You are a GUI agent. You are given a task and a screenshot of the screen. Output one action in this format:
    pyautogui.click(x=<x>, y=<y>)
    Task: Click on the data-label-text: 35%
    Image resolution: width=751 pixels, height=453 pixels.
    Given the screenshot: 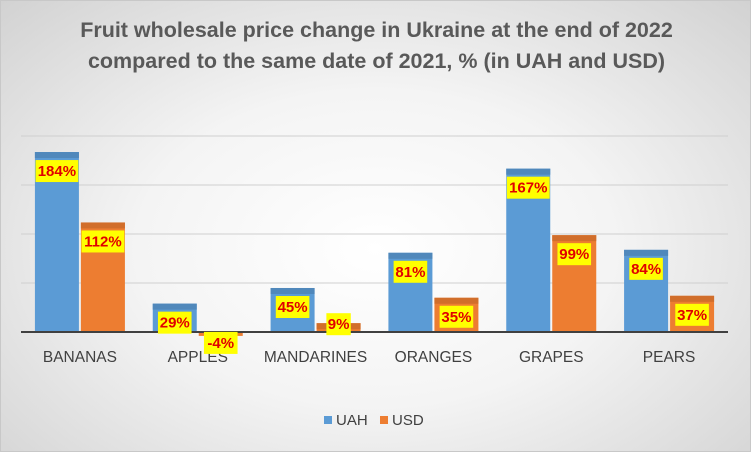 What is the action you would take?
    pyautogui.click(x=456, y=317)
    